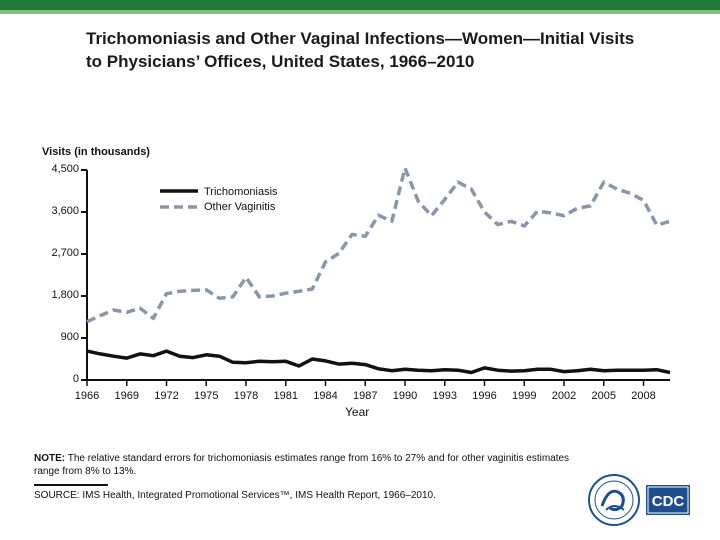  I want to click on x-tick-label: 1966, so click(87, 396).